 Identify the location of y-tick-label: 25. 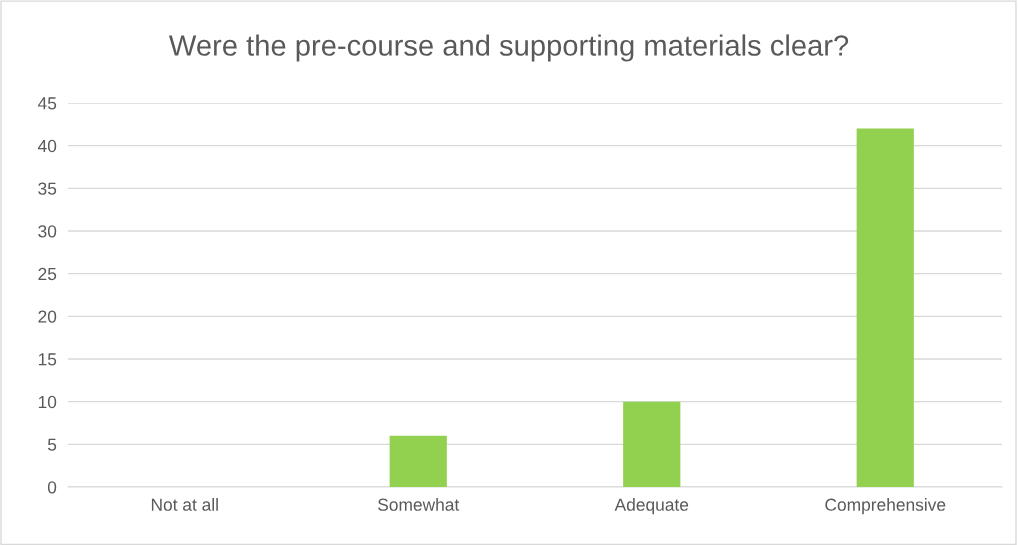
(47, 274).